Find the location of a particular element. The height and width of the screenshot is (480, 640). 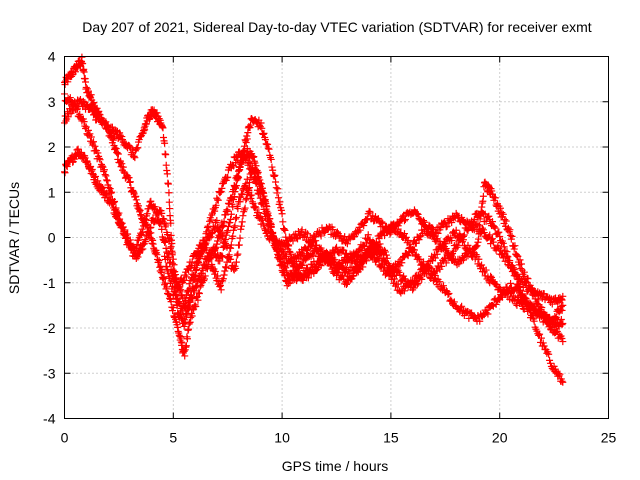

y-tick-label: 1 is located at coordinates (52, 192).